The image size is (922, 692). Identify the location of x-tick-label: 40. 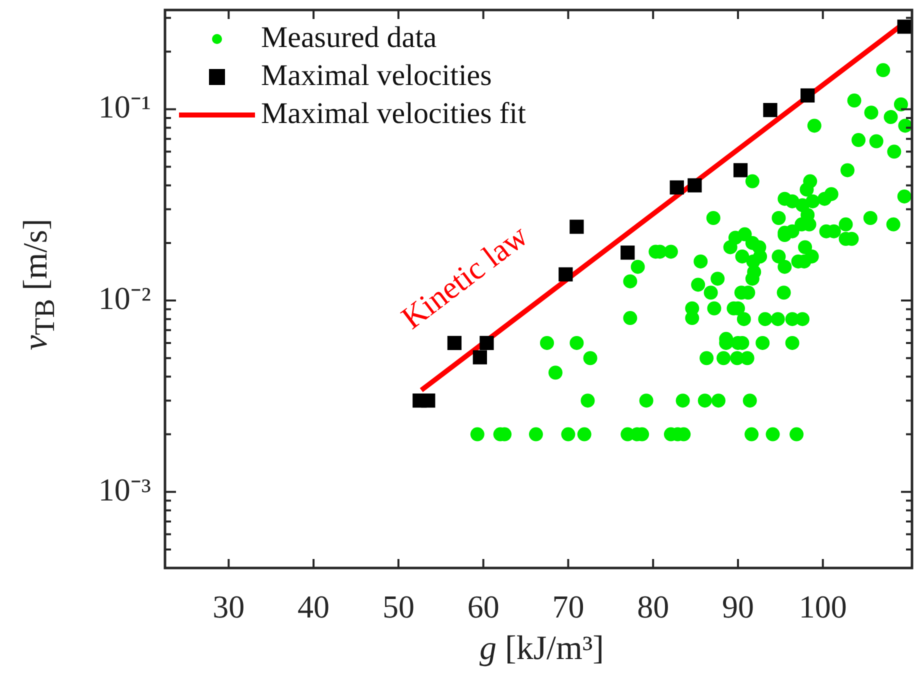
(314, 606).